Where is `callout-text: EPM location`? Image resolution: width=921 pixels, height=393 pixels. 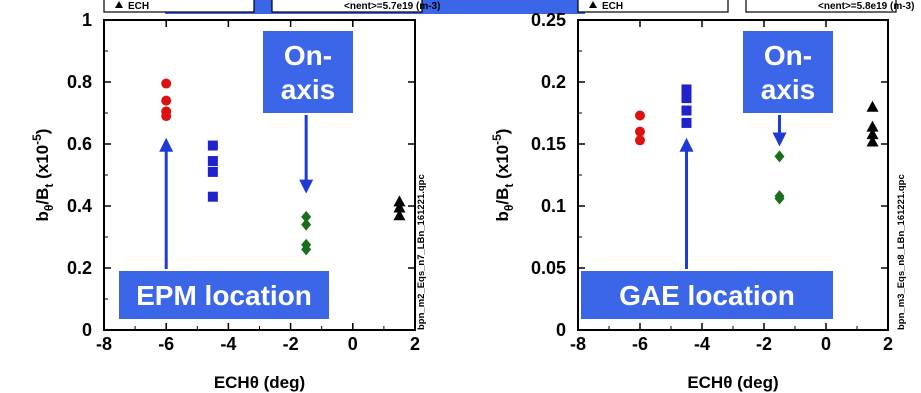 callout-text: EPM location is located at coordinates (224, 295).